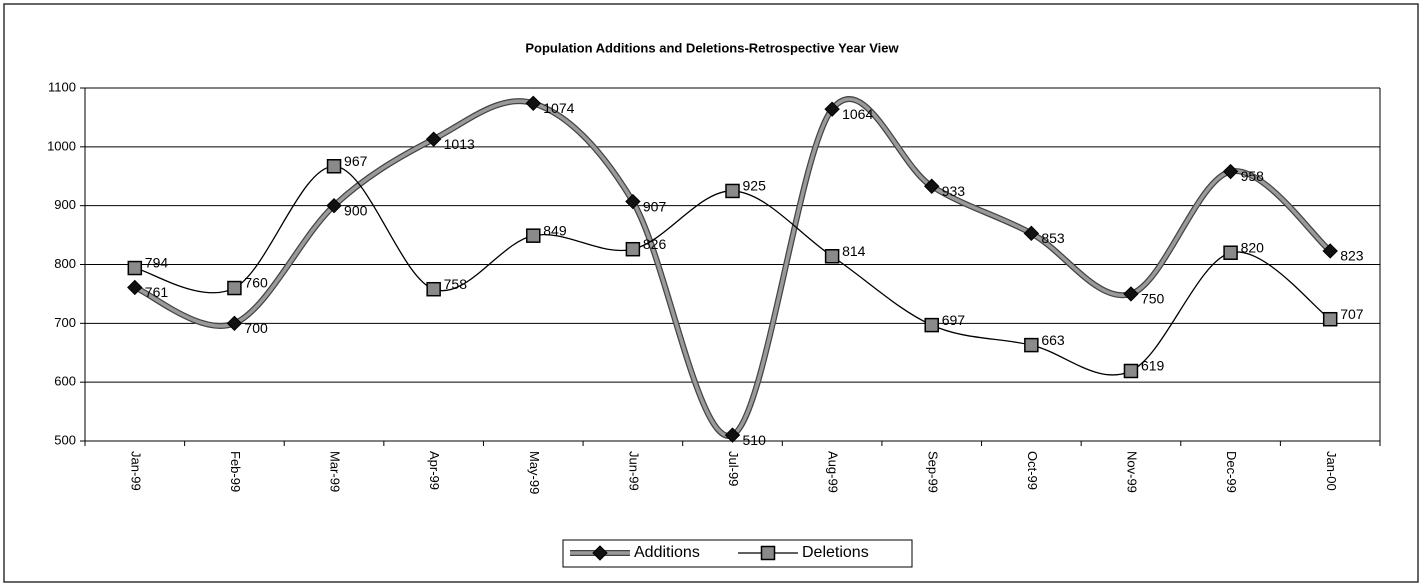  Describe the element at coordinates (1352, 256) in the screenshot. I see `data-label: 823` at that location.